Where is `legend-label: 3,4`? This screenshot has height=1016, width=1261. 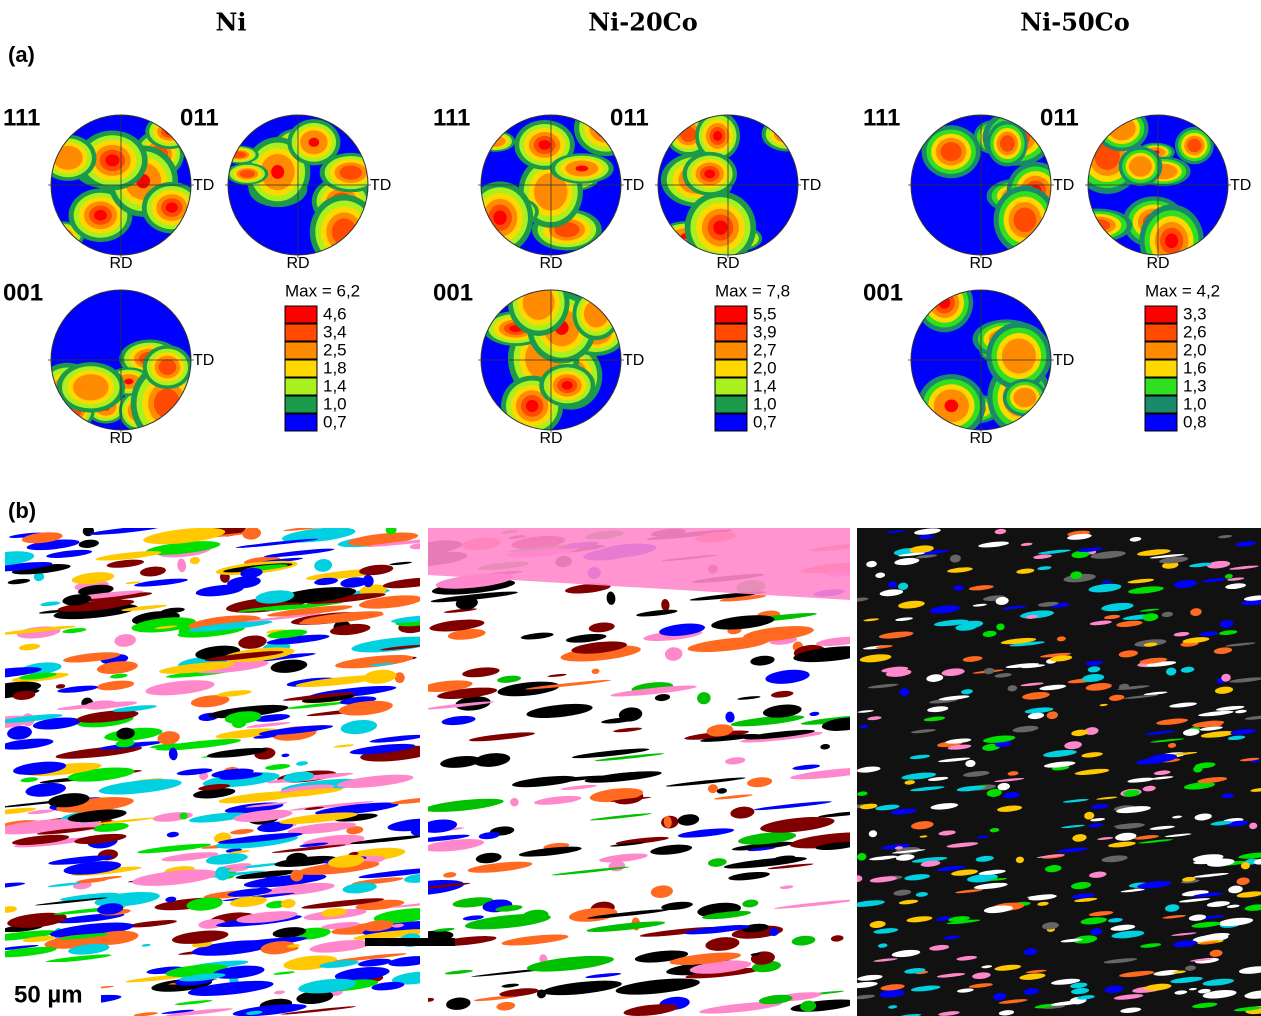 legend-label: 3,4 is located at coordinates (335, 331).